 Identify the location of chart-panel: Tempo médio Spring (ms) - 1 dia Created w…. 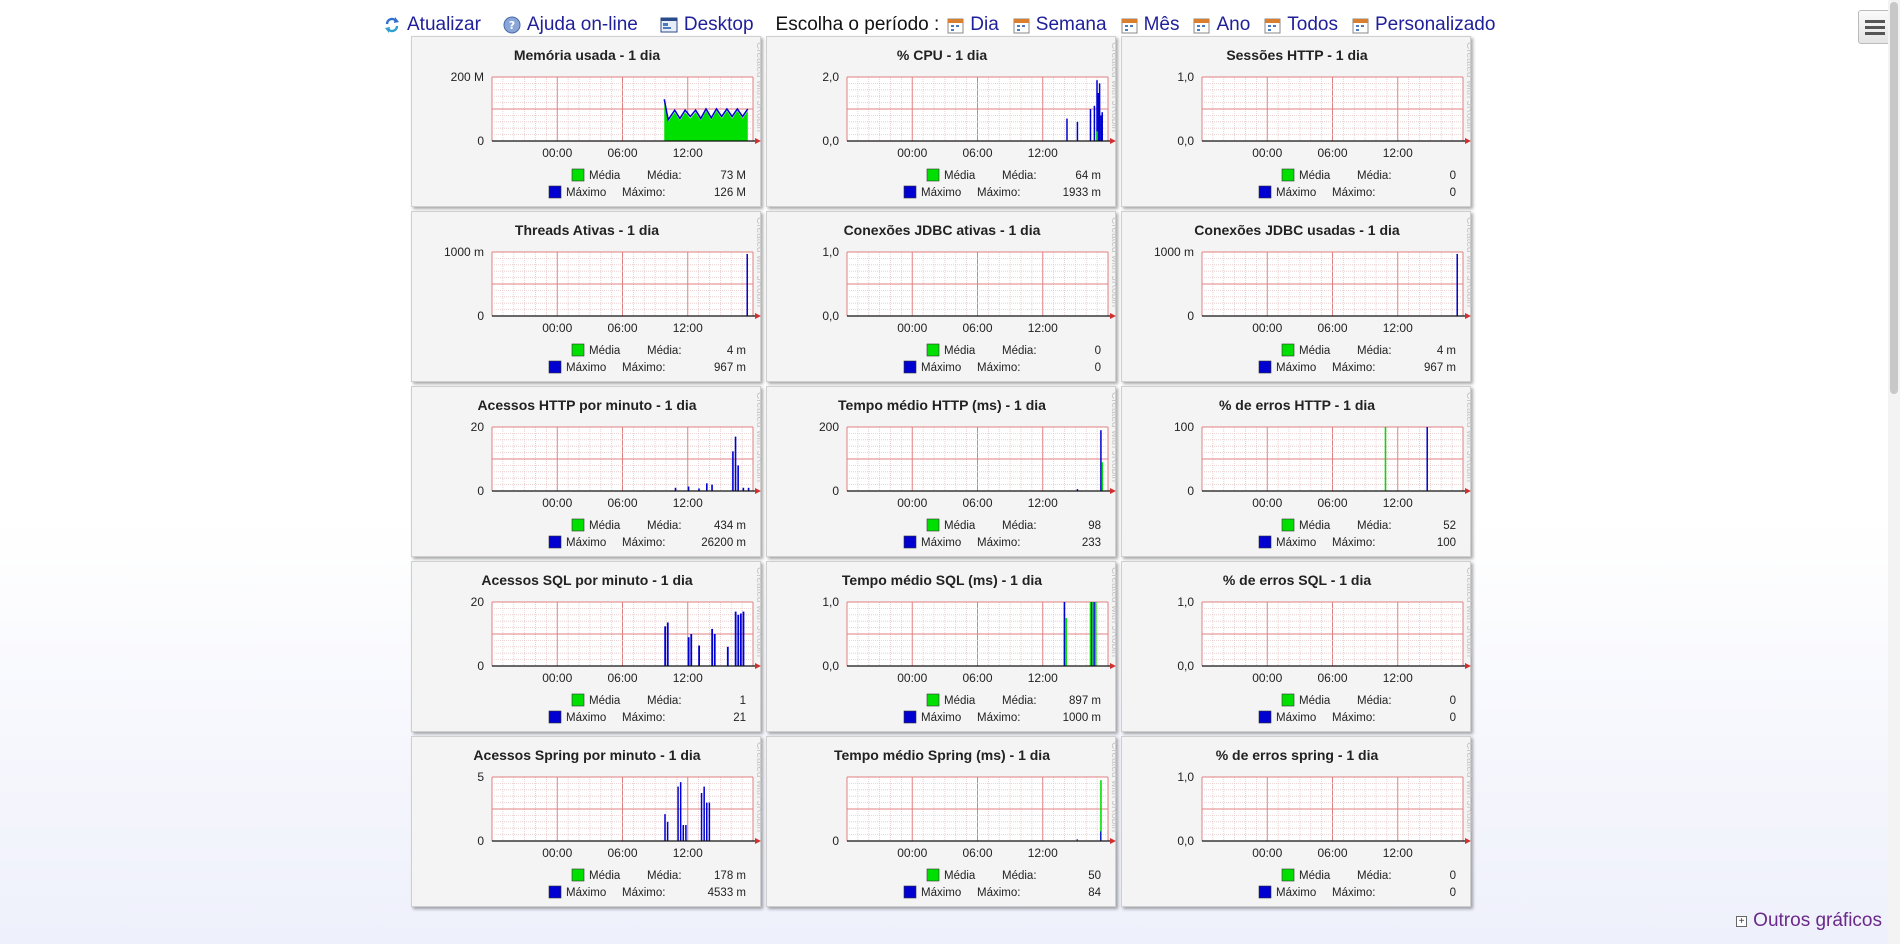
(941, 821).